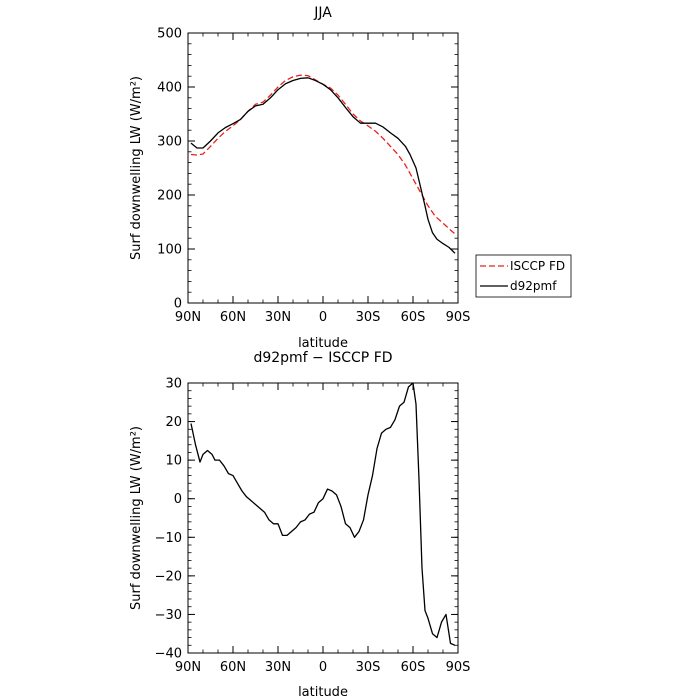 Image resolution: width=700 pixels, height=700 pixels. What do you see at coordinates (136, 168) in the screenshot?
I see `top-chart-y-axis-label: Surf downwelling LW (W/m²)` at bounding box center [136, 168].